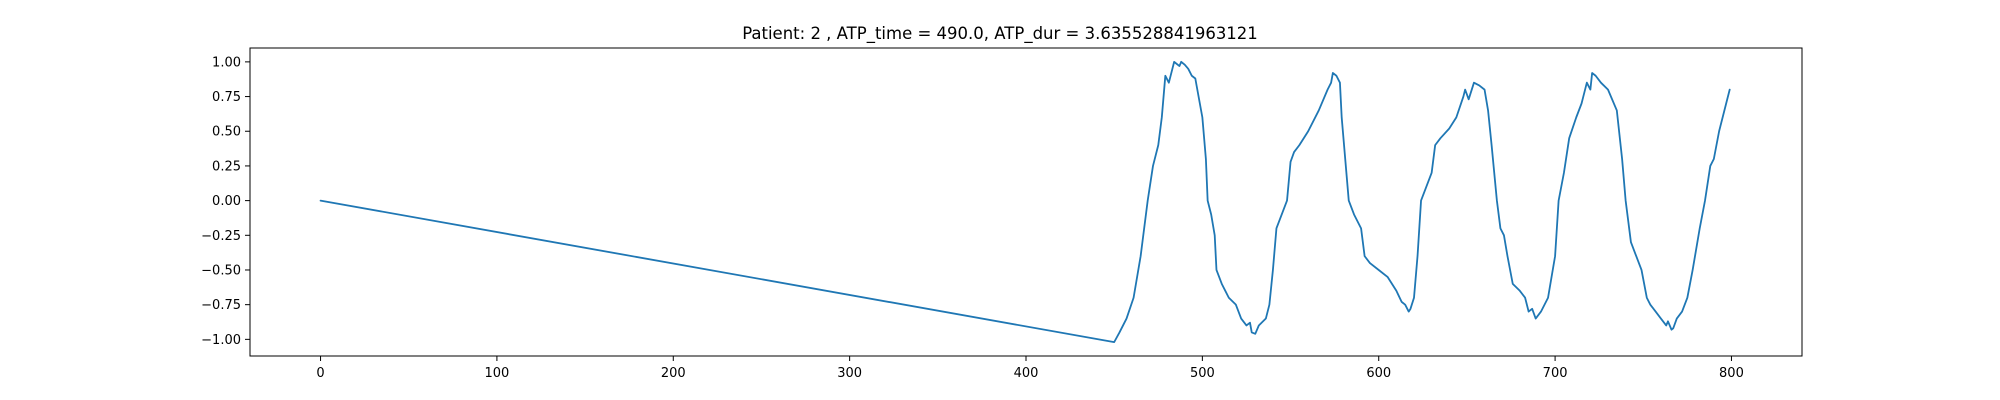 This screenshot has width=2000, height=400. I want to click on y-tick-label: 0.25, so click(226, 166).